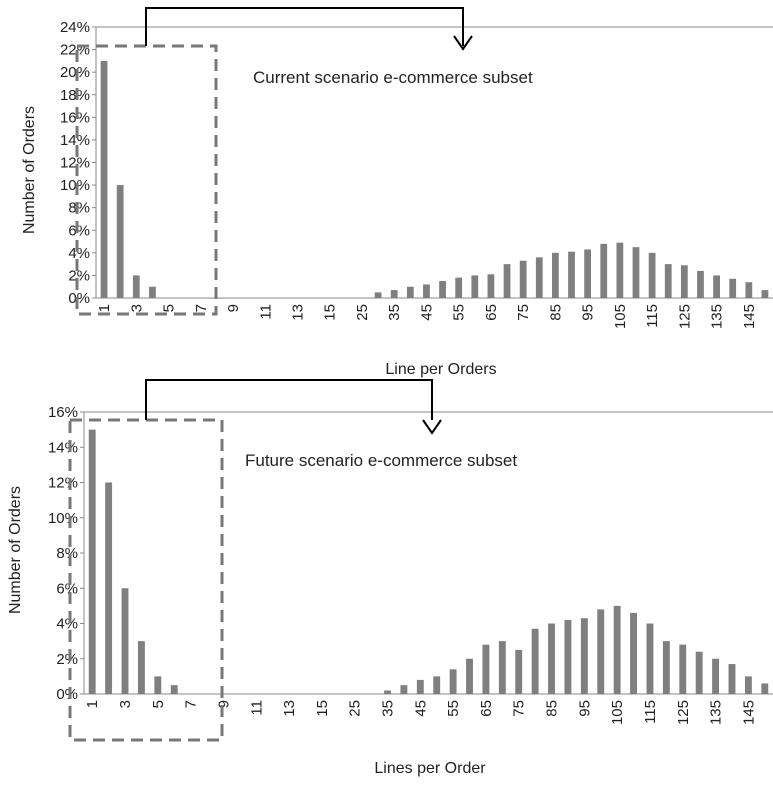  What do you see at coordinates (75, 50) in the screenshot?
I see `y-tick-label: 22%` at bounding box center [75, 50].